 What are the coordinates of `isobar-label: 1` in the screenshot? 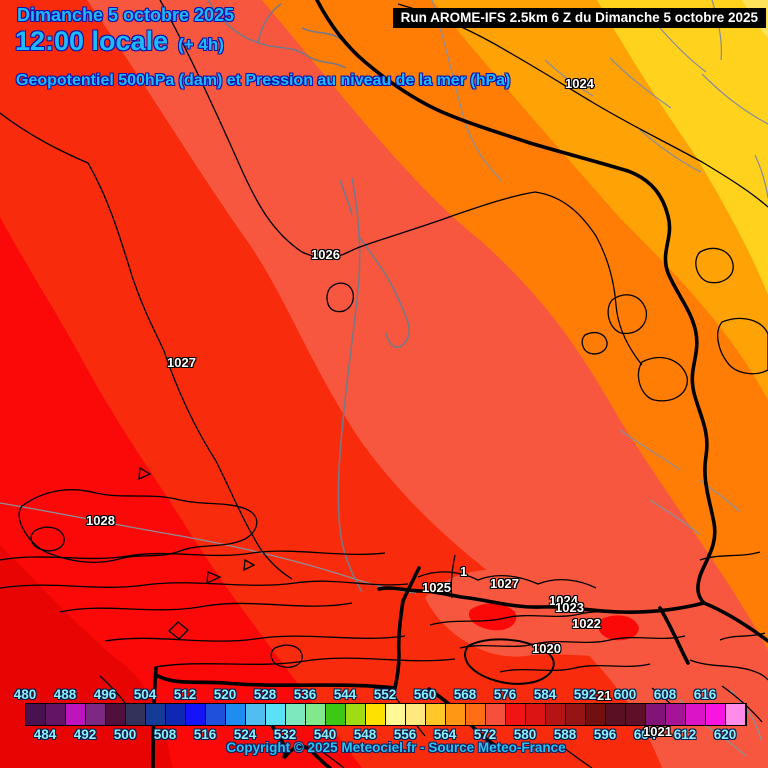 It's located at (464, 571).